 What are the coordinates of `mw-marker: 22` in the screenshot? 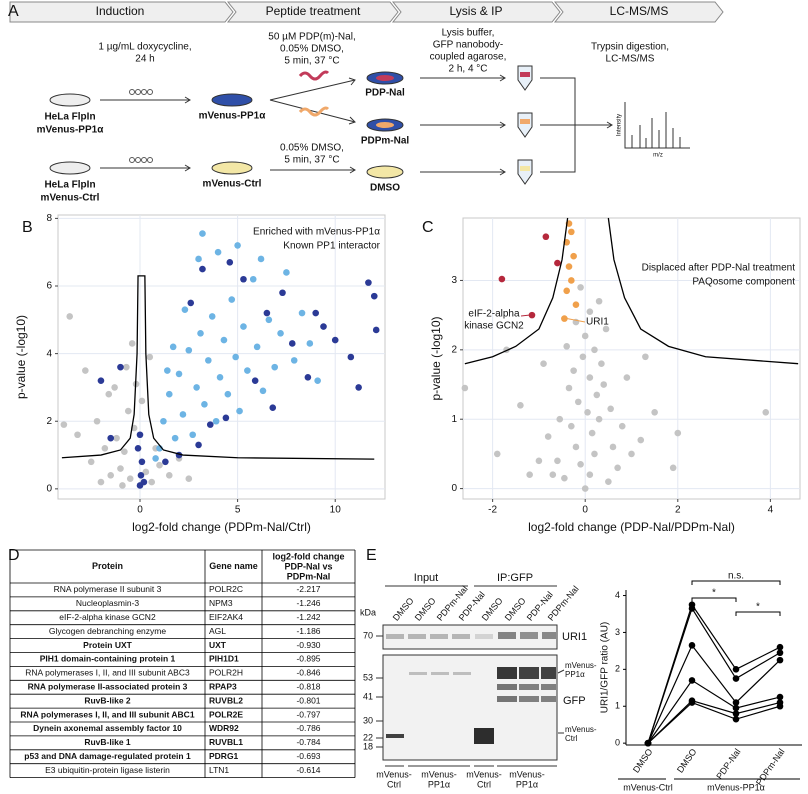 It's located at (368, 737).